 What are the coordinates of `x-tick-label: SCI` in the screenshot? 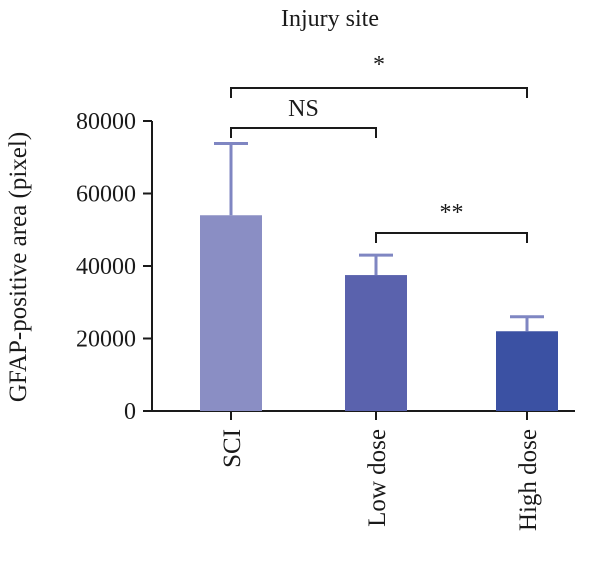 It's located at (232, 448).